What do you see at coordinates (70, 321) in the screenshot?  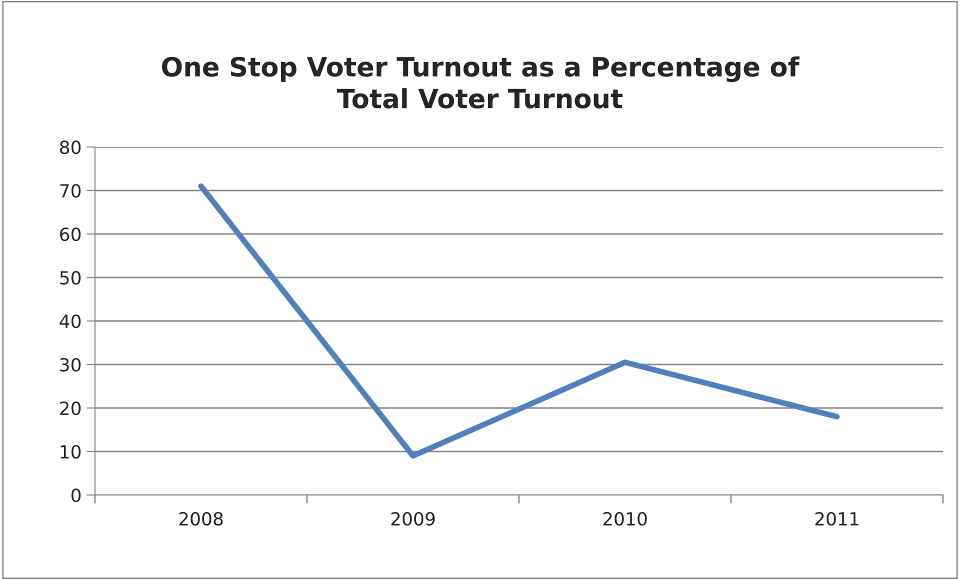 I see `y-tick-label: 40` at bounding box center [70, 321].